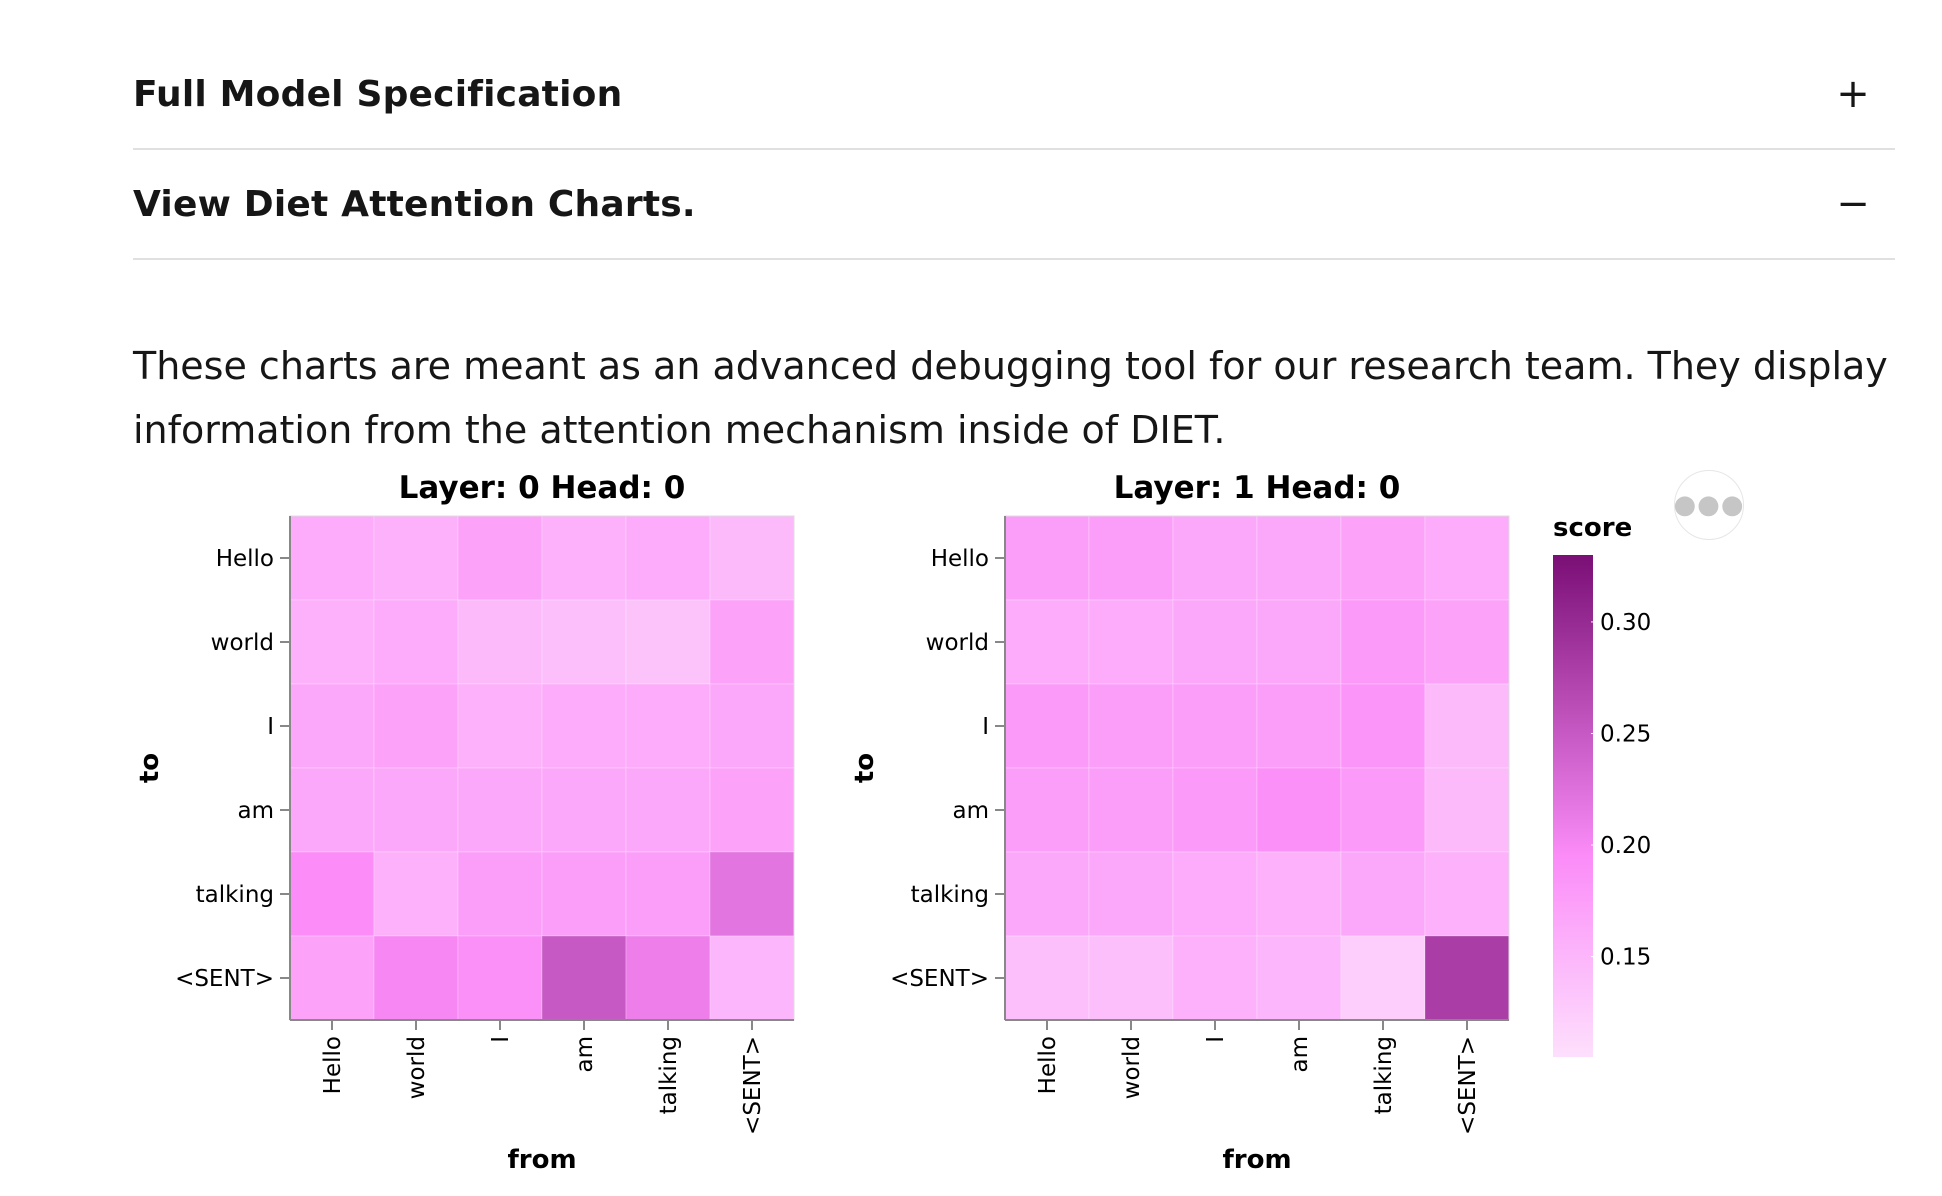 The width and height of the screenshot is (1942, 1196). I want to click on accordion-title: View Diet Attention Charts., so click(414, 204).